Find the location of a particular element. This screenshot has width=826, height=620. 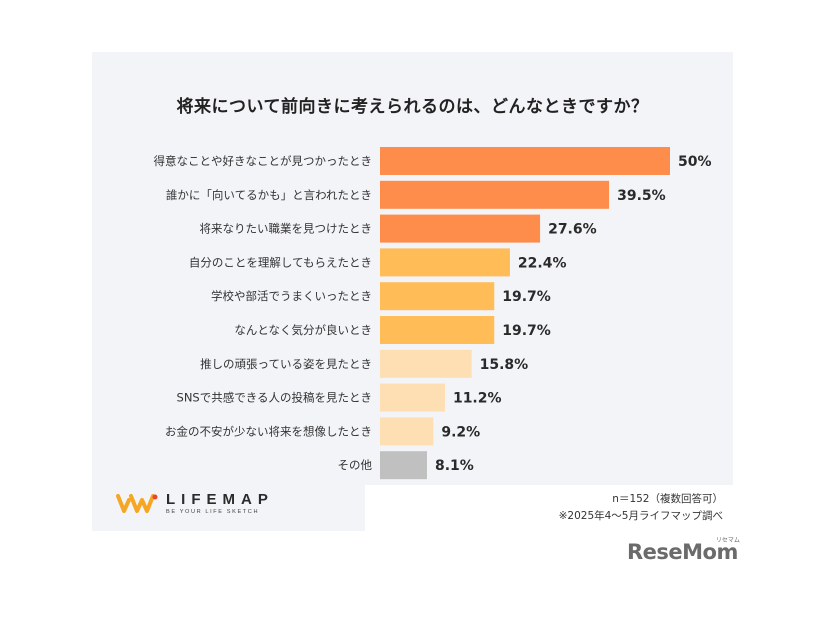

category-label: 誰かに「向いてるかも」と言われたとき is located at coordinates (269, 195).